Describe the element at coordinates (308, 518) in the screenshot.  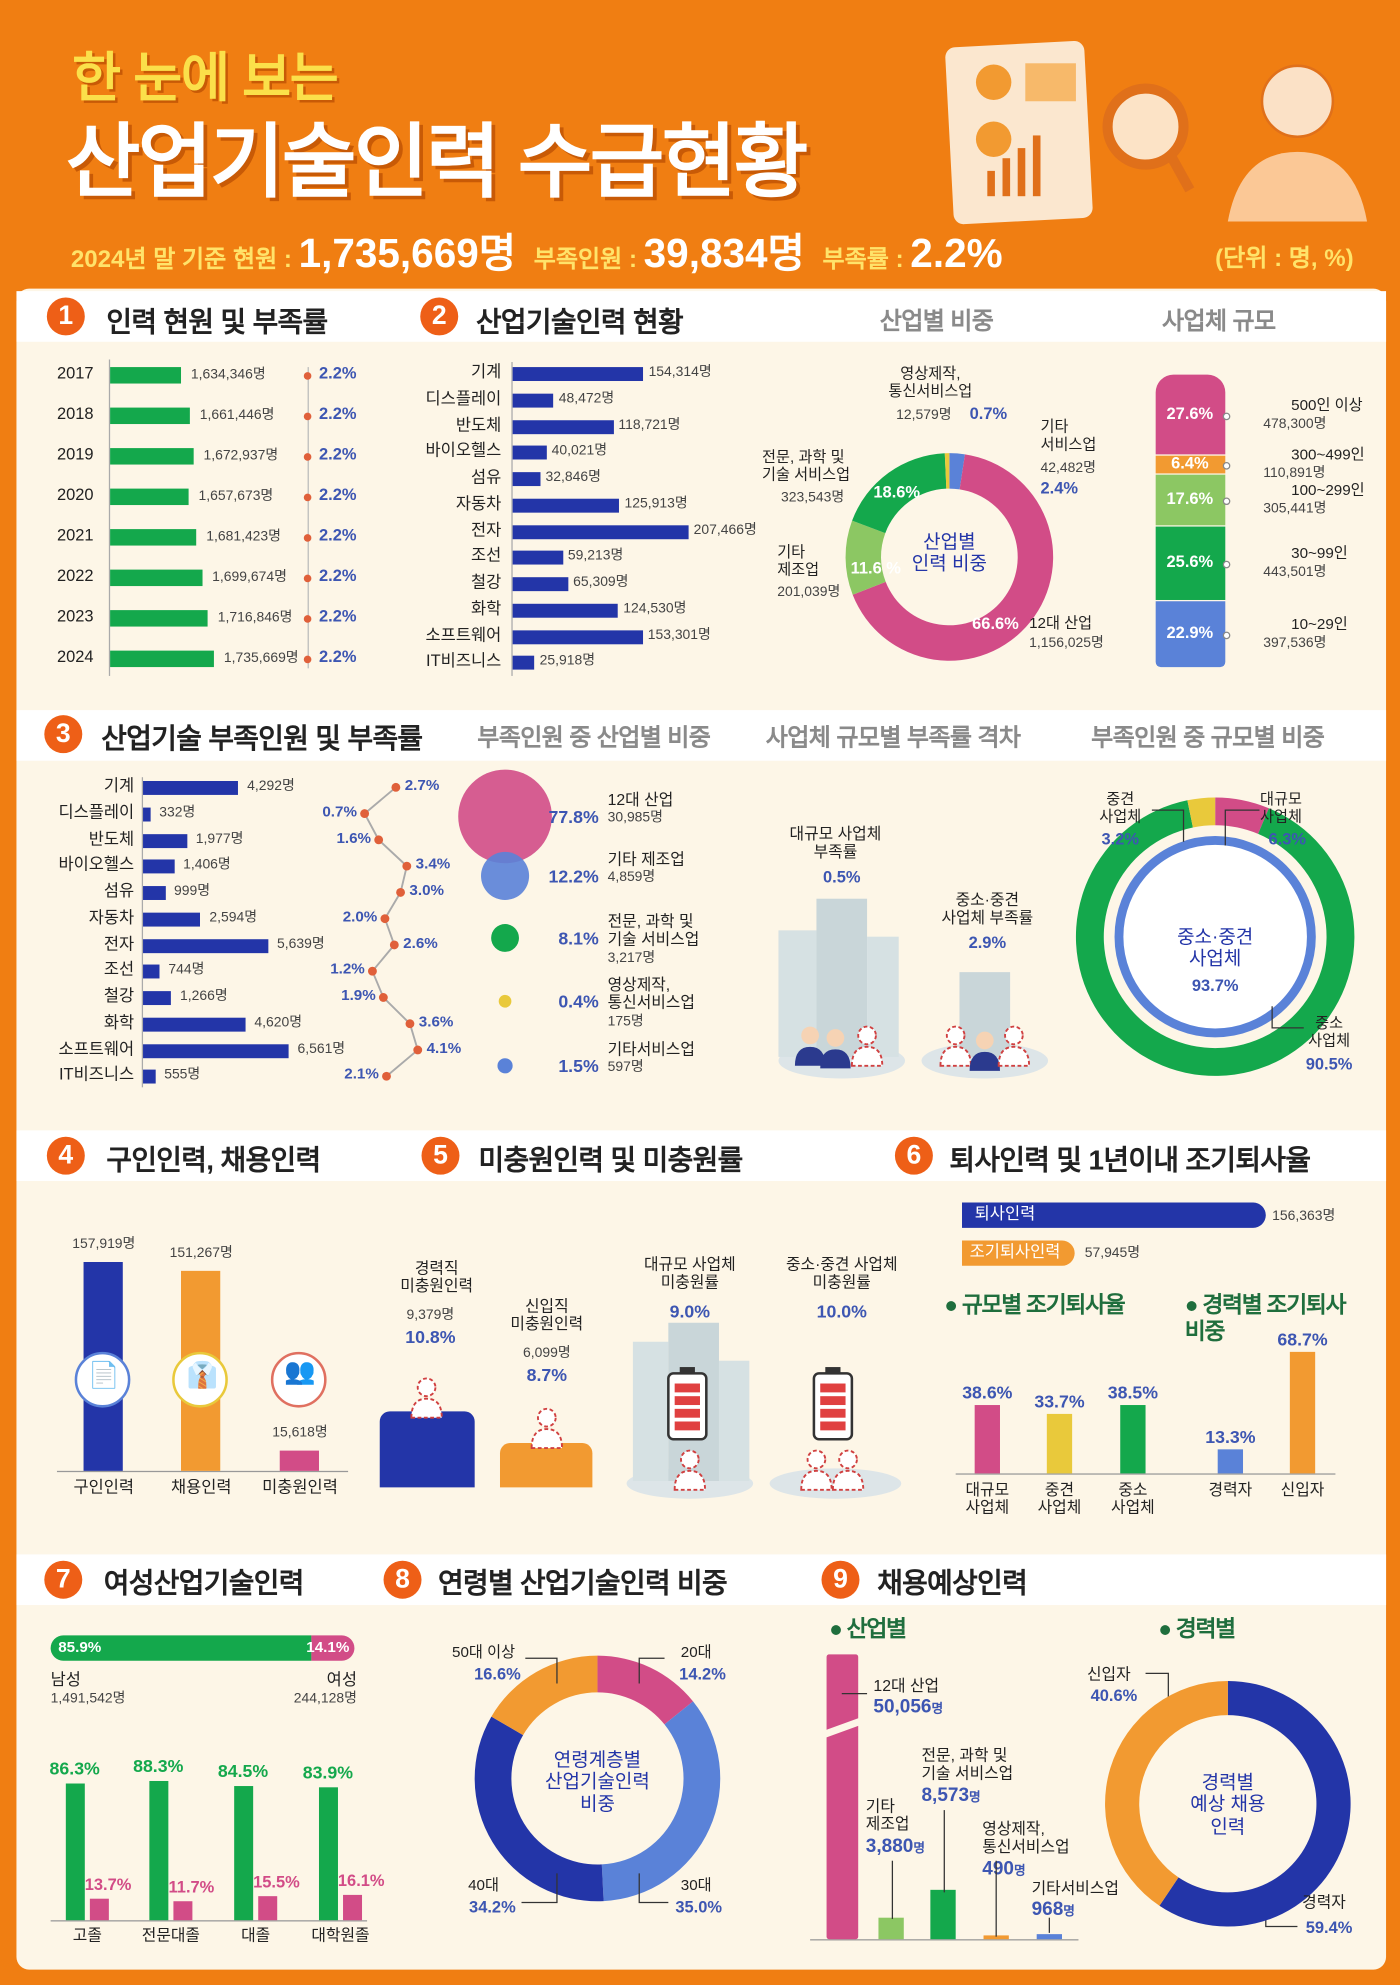
I see `rate-line` at that location.